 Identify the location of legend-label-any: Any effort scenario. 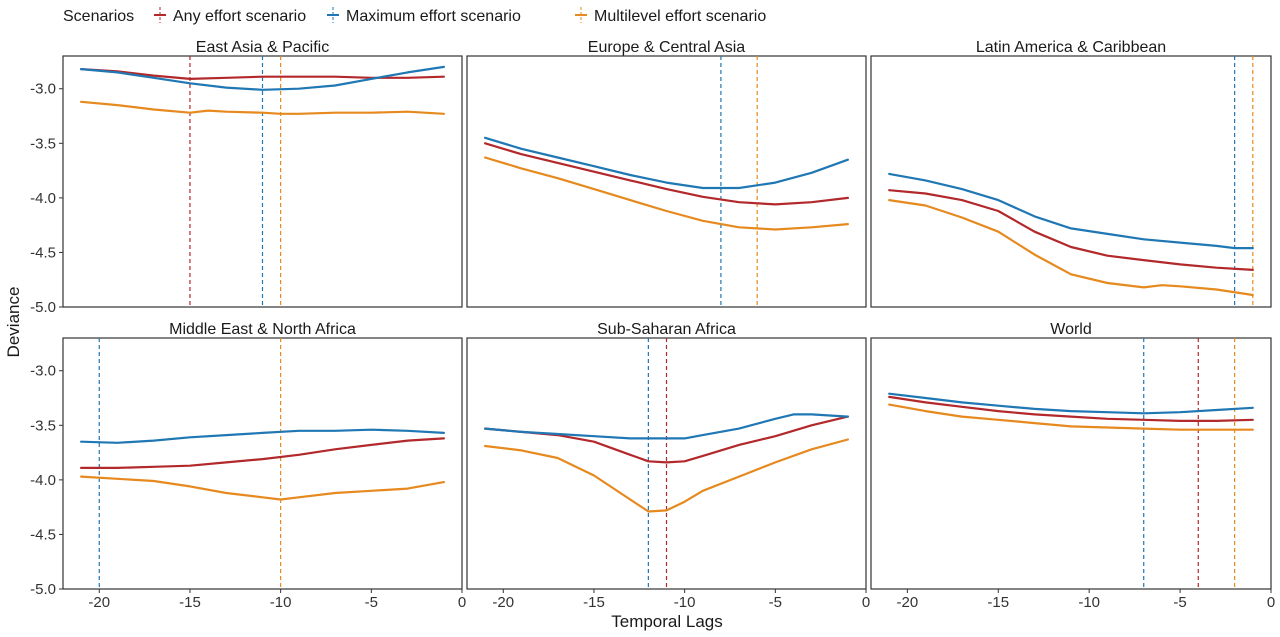
(239, 16).